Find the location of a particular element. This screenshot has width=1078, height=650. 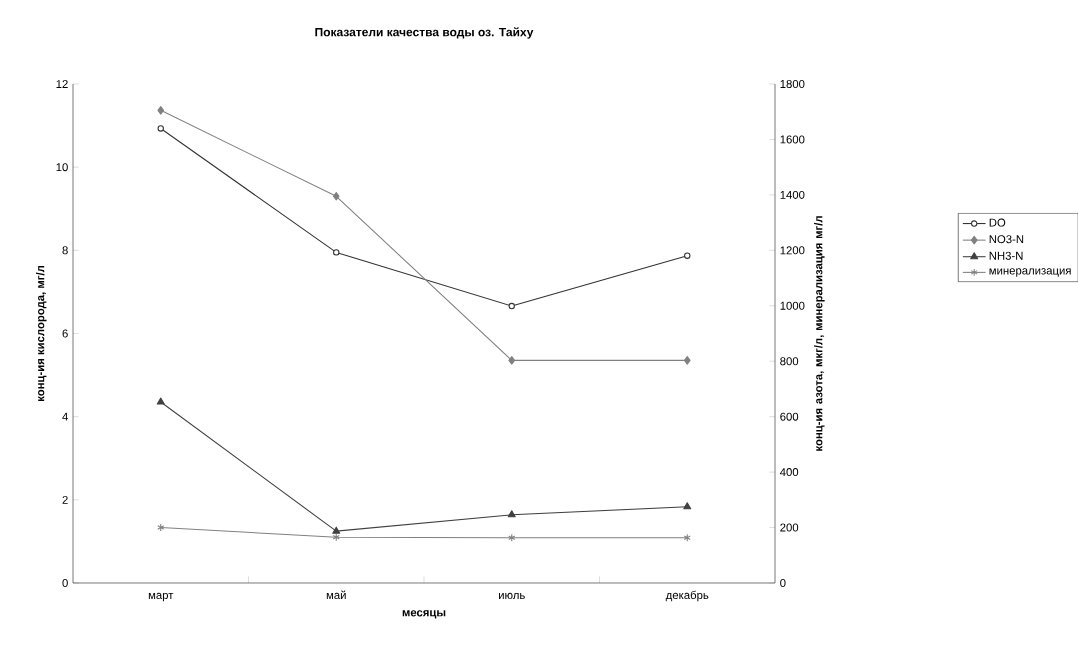

x-axis-title: месяцы is located at coordinates (424, 614).